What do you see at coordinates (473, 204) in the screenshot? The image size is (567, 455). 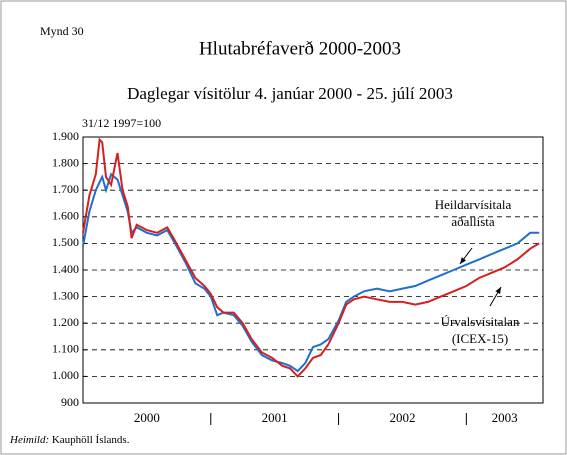 I see `annotation: Heildarvísitala` at bounding box center [473, 204].